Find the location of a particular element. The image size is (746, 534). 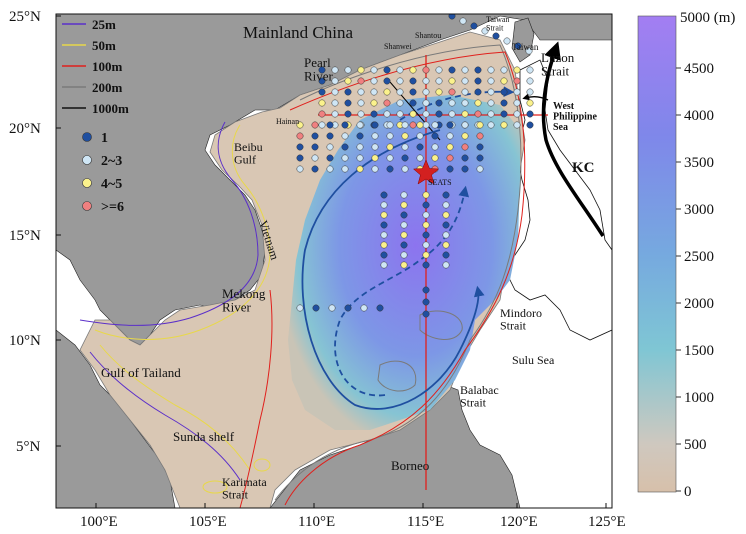

lat-tick-5: 5°N is located at coordinates (28, 447).